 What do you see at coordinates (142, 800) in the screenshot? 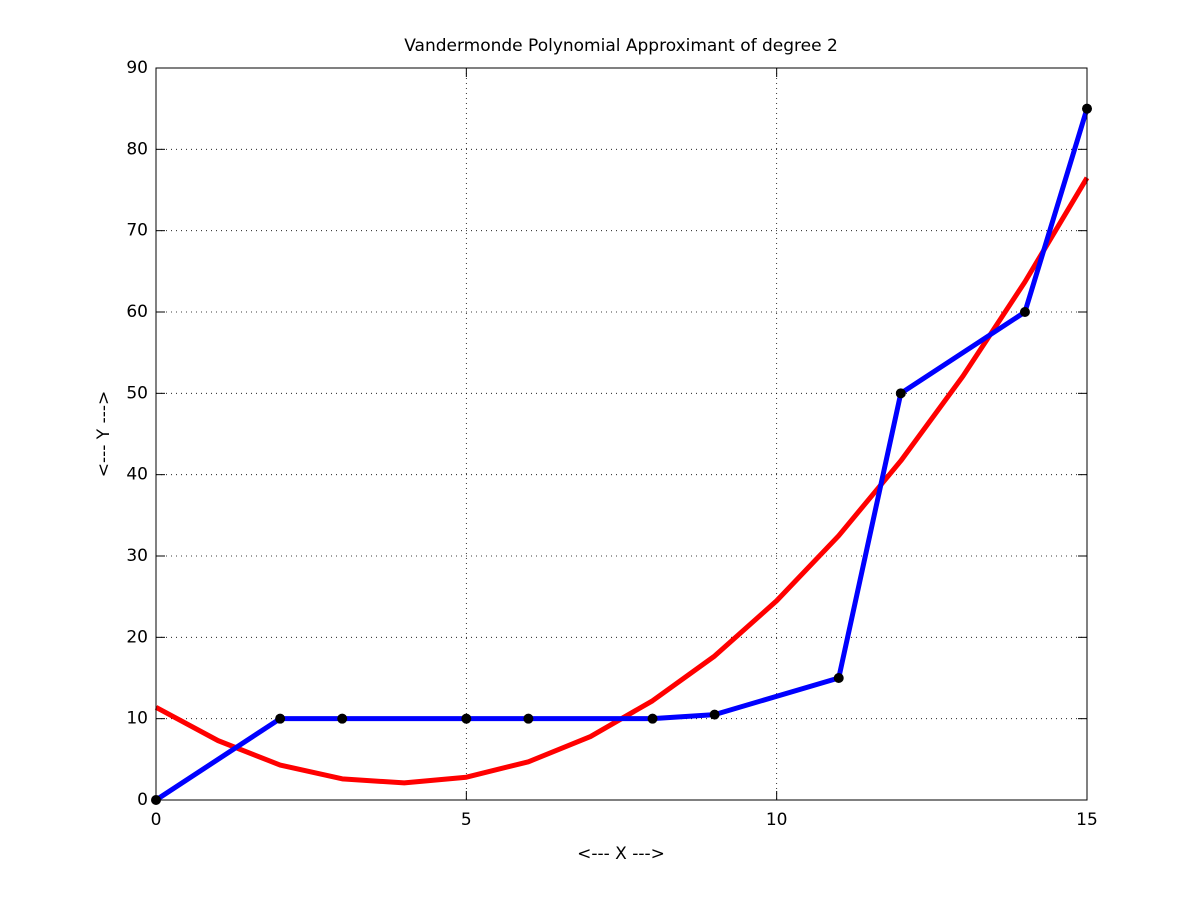
I see `y-tick-label: 0` at bounding box center [142, 800].